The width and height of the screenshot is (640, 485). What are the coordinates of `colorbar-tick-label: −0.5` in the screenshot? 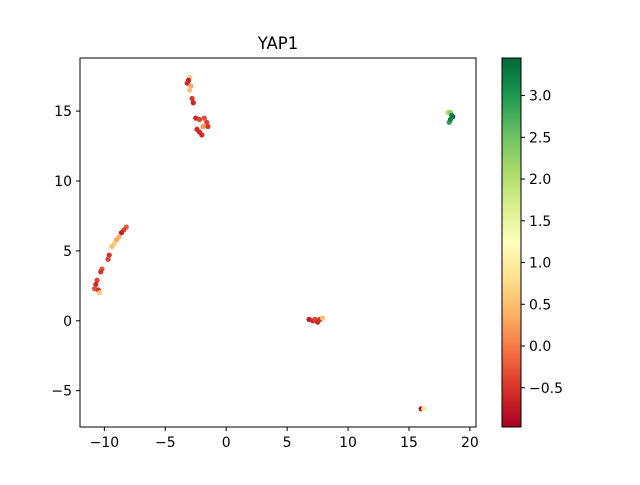 It's located at (546, 389).